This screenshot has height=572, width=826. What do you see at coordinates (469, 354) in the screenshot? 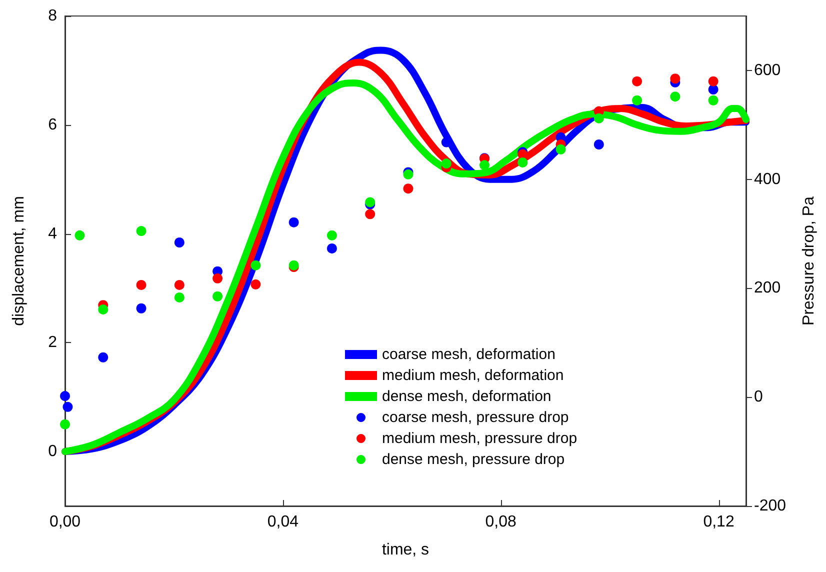
I see `legend-label: coarse mesh, deformation` at bounding box center [469, 354].